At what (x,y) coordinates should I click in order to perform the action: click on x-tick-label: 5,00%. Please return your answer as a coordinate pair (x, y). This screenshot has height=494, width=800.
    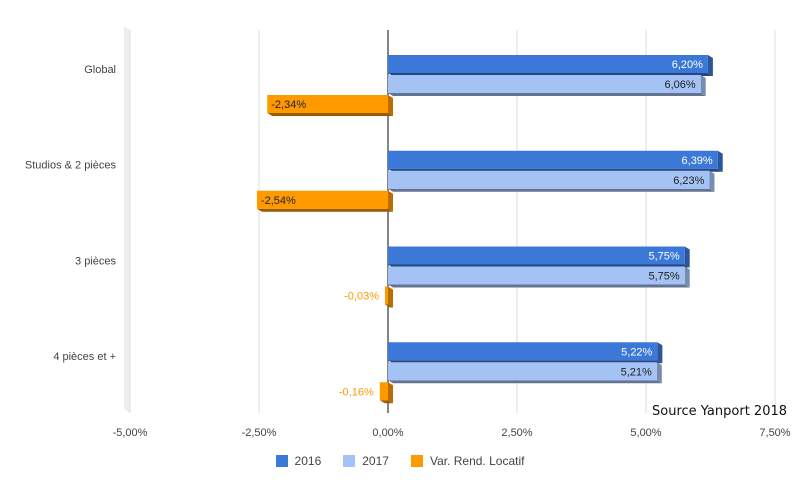
    Looking at the image, I should click on (645, 433).